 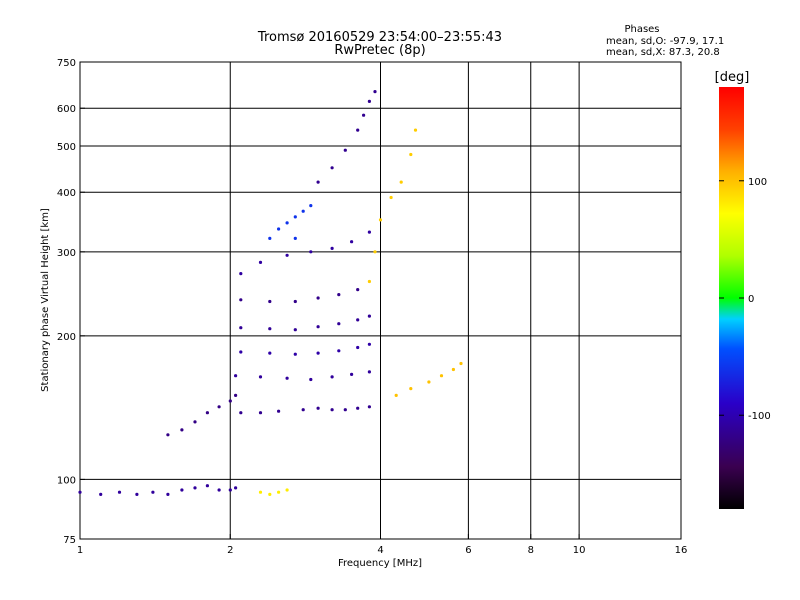 I want to click on y-tick-label: 200, so click(x=66, y=337).